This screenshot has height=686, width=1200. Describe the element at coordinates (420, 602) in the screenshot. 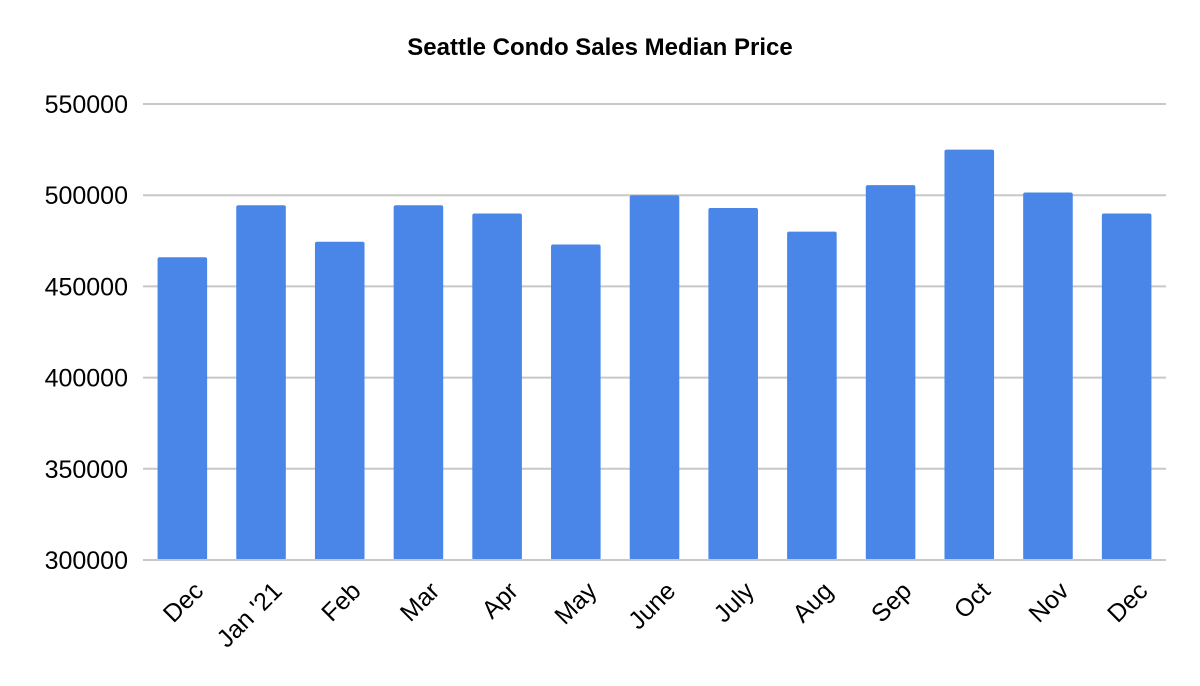

I see `x-tick-label: Mar` at that location.